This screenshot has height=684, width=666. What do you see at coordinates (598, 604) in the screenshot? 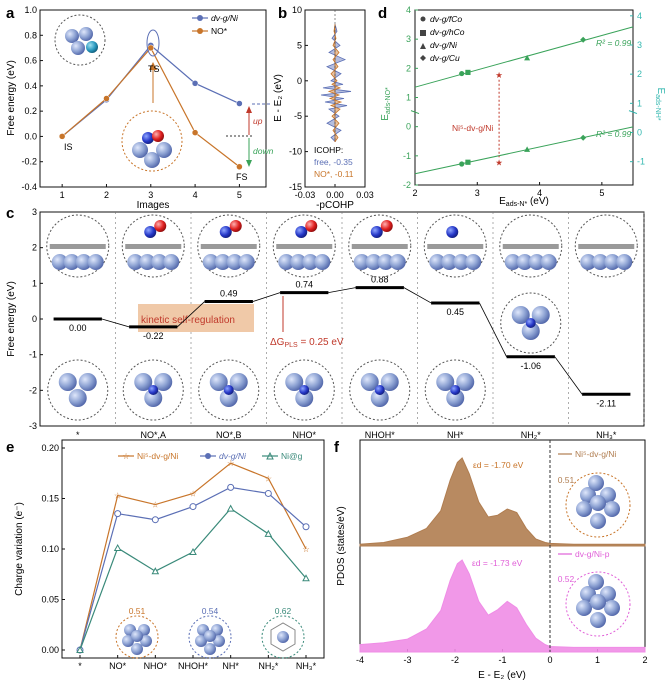
I see `panel-f-inset-bottom` at bounding box center [598, 604].